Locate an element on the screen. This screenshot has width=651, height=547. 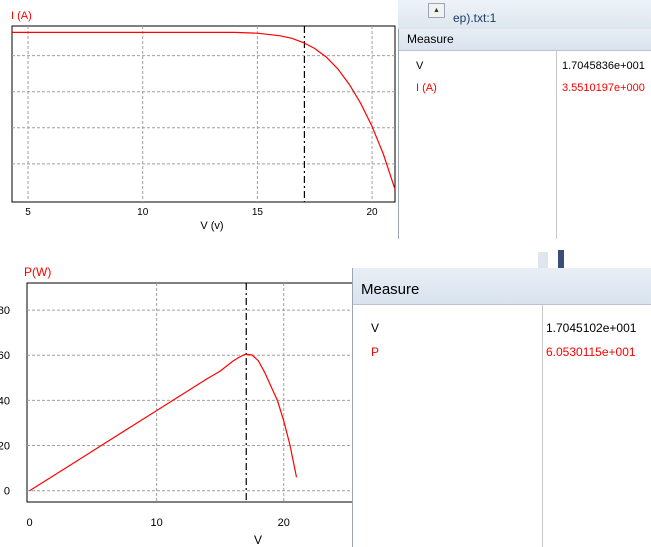
top-chart-xlabel: V (v) is located at coordinates (211, 226).